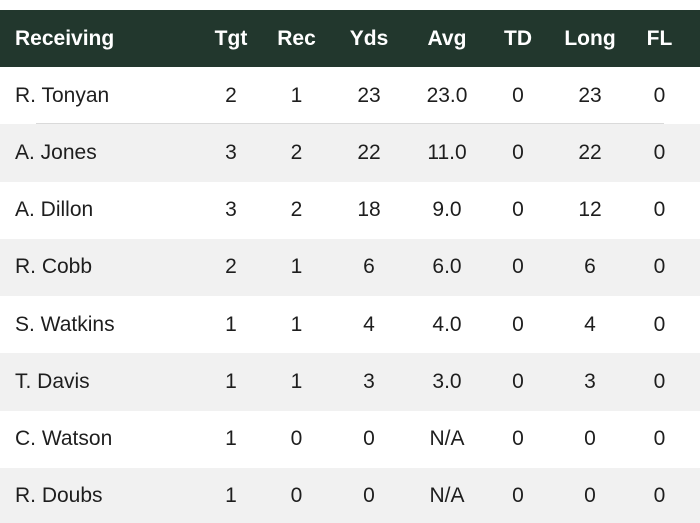 The height and width of the screenshot is (523, 700). What do you see at coordinates (369, 95) in the screenshot?
I see `stat-yds: 23` at bounding box center [369, 95].